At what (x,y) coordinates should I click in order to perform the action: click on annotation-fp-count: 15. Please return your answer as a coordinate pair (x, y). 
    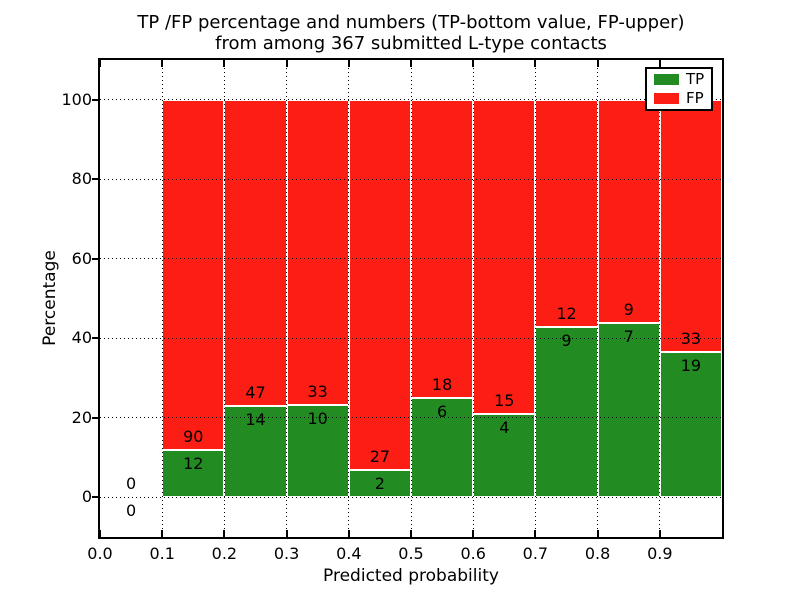
    Looking at the image, I should click on (504, 400).